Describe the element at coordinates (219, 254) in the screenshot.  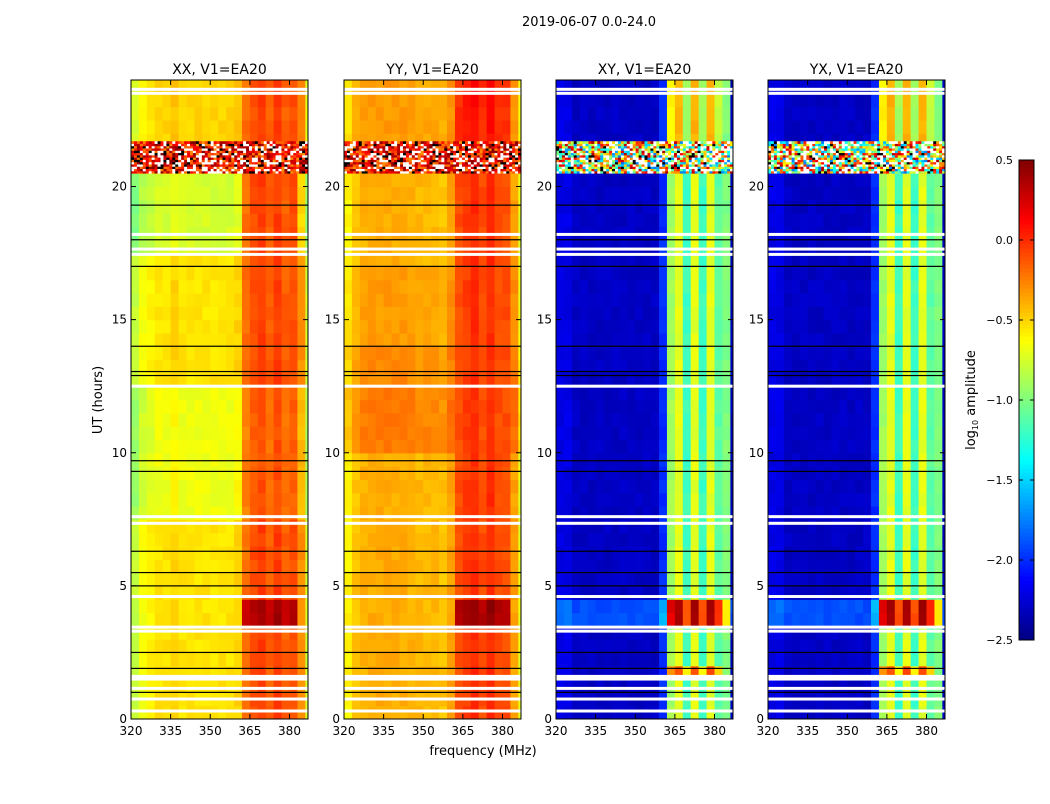
I see `flagged-row` at that location.